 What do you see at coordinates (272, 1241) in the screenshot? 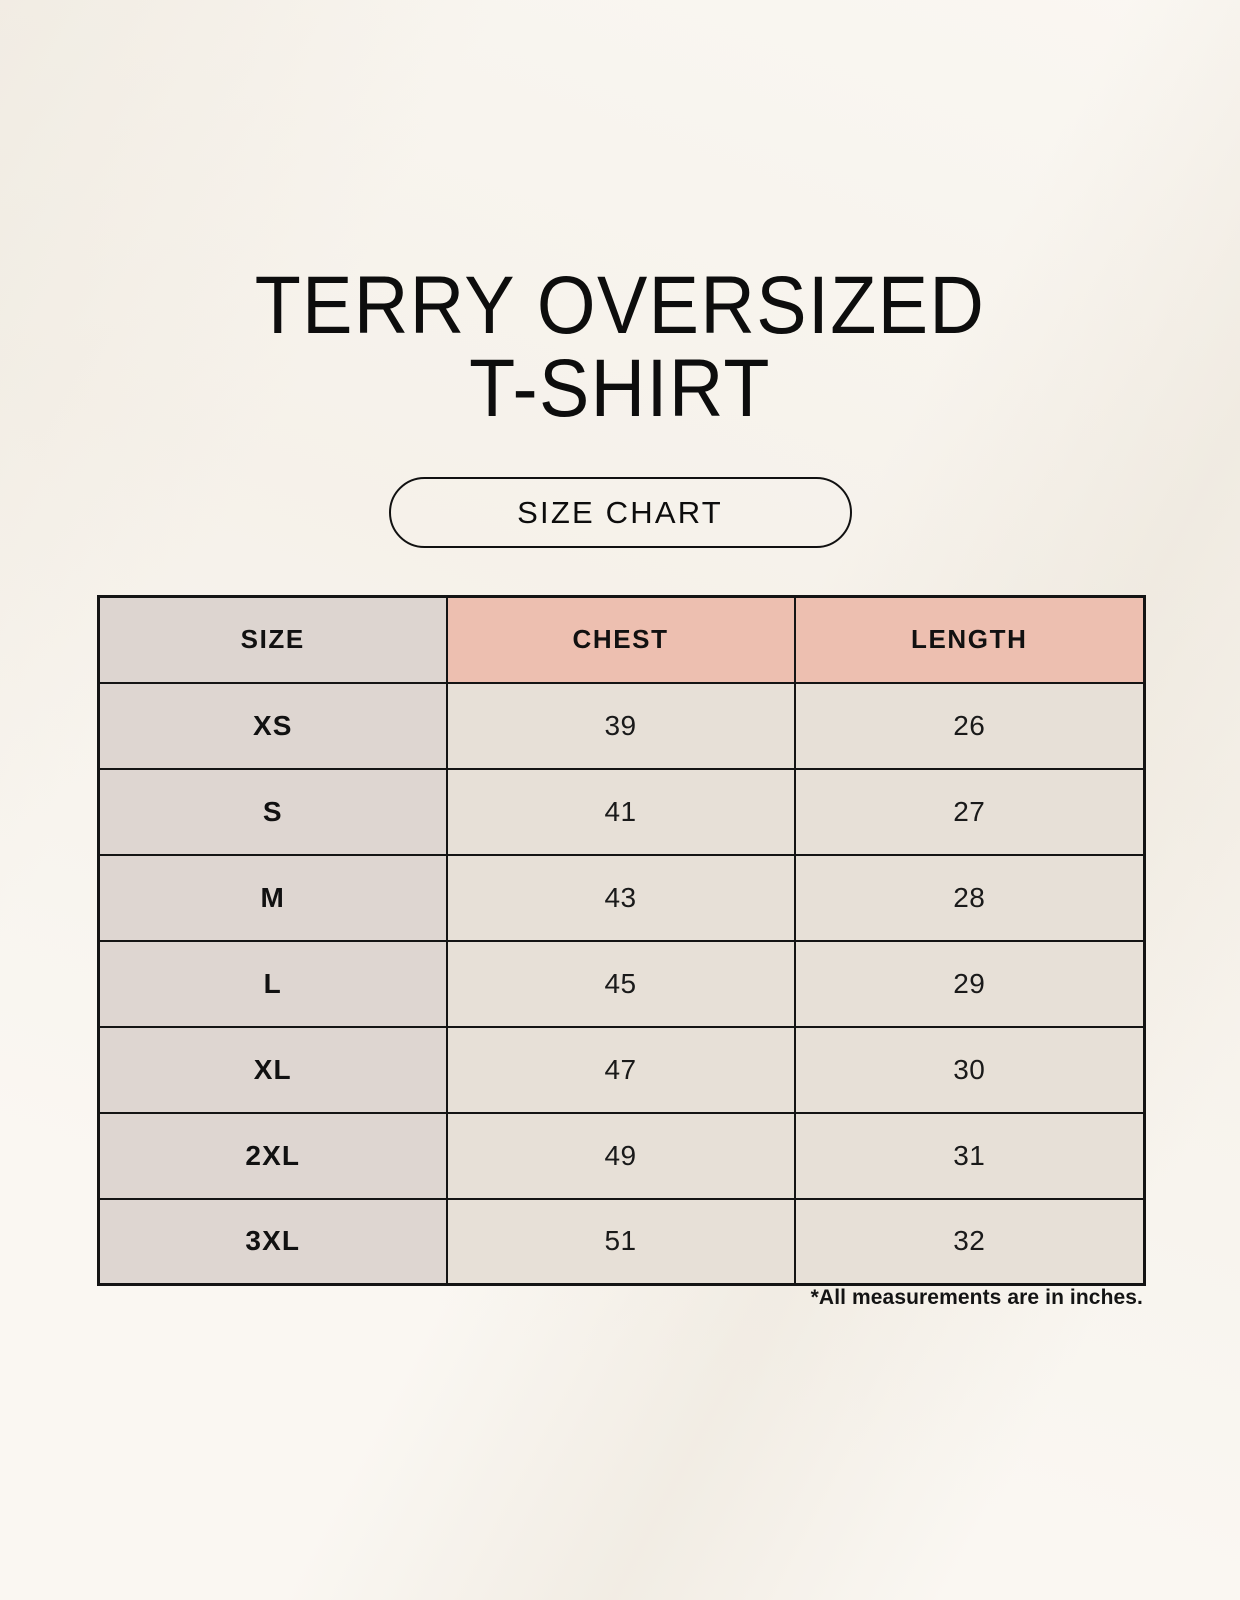
I see `cell-size: 3XL` at bounding box center [272, 1241].